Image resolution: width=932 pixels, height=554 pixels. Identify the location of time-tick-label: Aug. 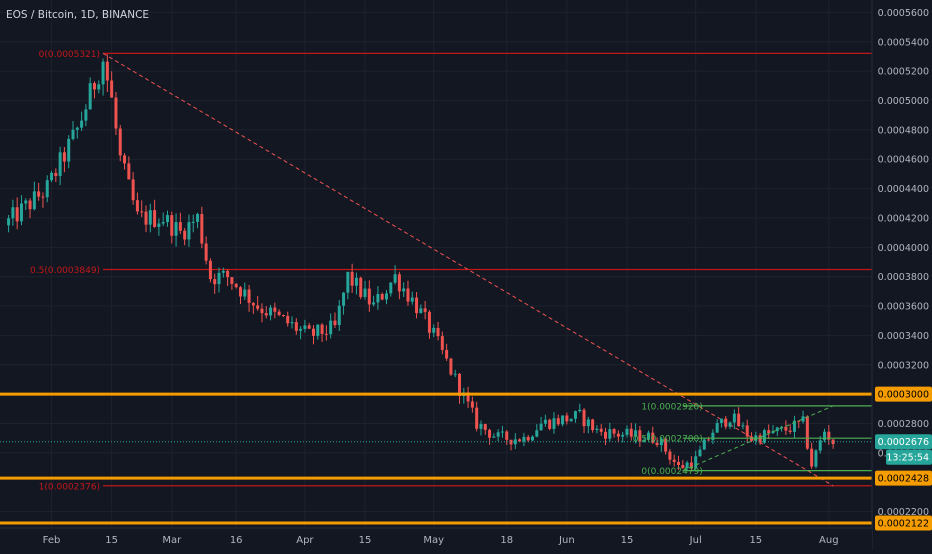
(829, 540).